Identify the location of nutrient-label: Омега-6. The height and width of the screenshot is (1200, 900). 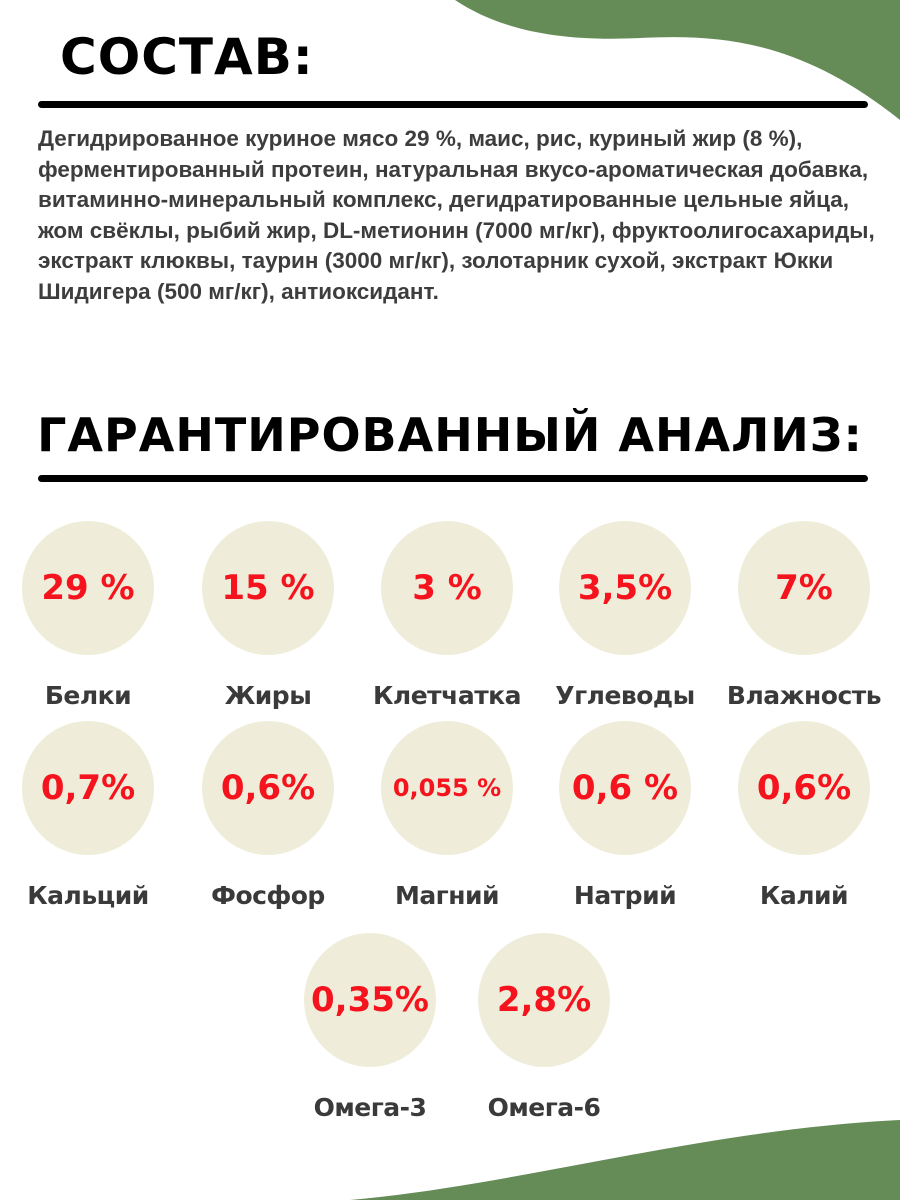
(544, 1107).